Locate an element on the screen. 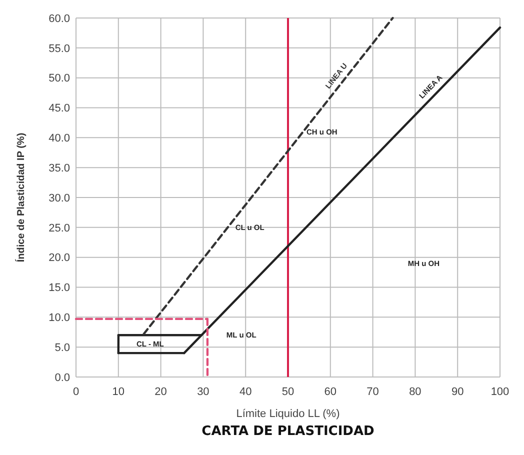  y-tick-label: 0.0 is located at coordinates (62, 378).